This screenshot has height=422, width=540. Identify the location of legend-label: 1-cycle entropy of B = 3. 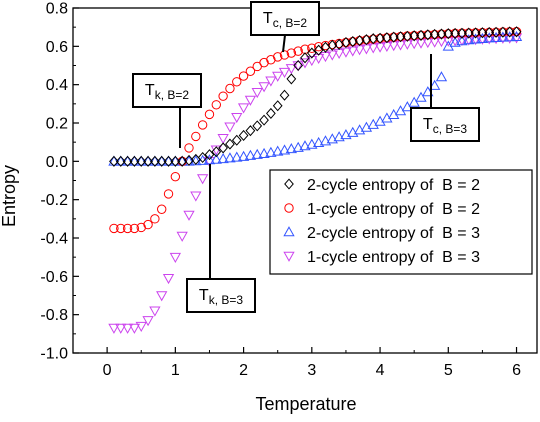
(393, 257).